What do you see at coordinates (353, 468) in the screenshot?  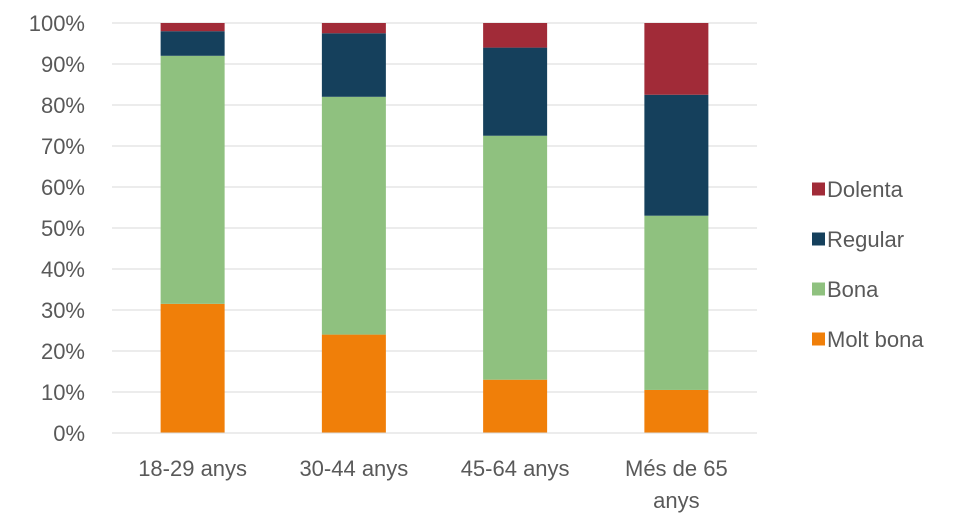 I see `x-tick-label: 30-44 anys` at bounding box center [353, 468].